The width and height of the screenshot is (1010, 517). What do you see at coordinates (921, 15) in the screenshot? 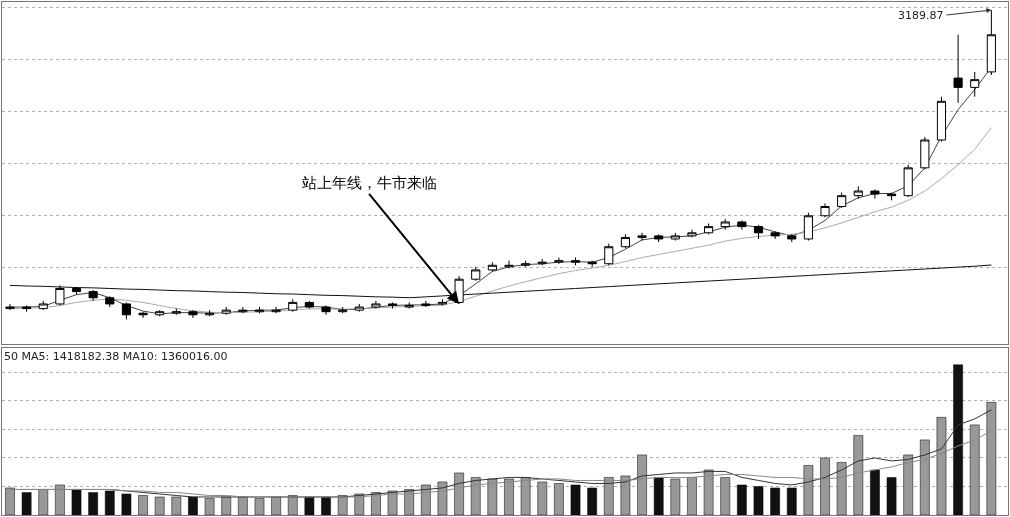
I see `annotation: 3189.87` at bounding box center [921, 15].